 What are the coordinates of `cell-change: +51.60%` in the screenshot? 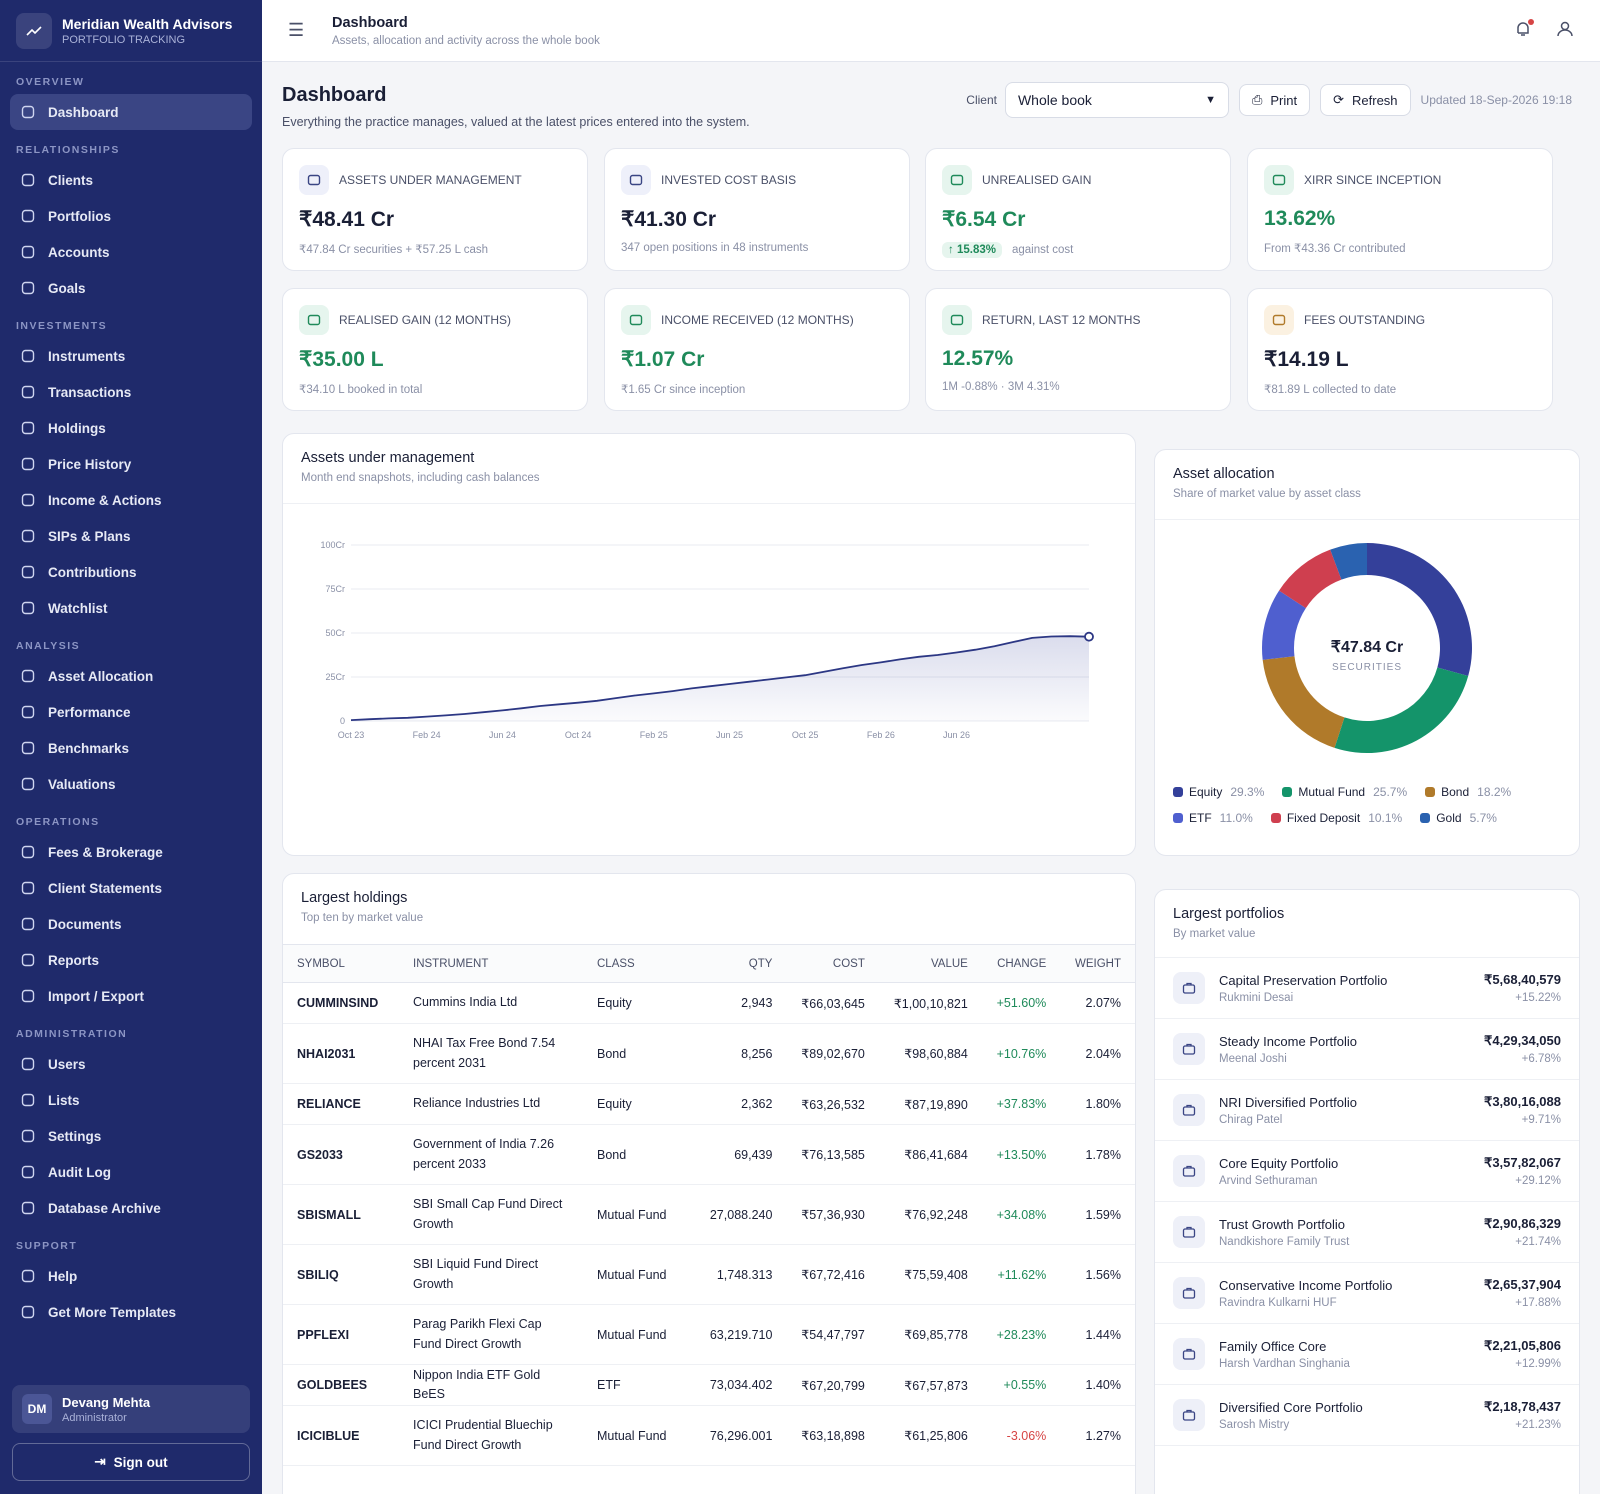 It's located at (1021, 1003).